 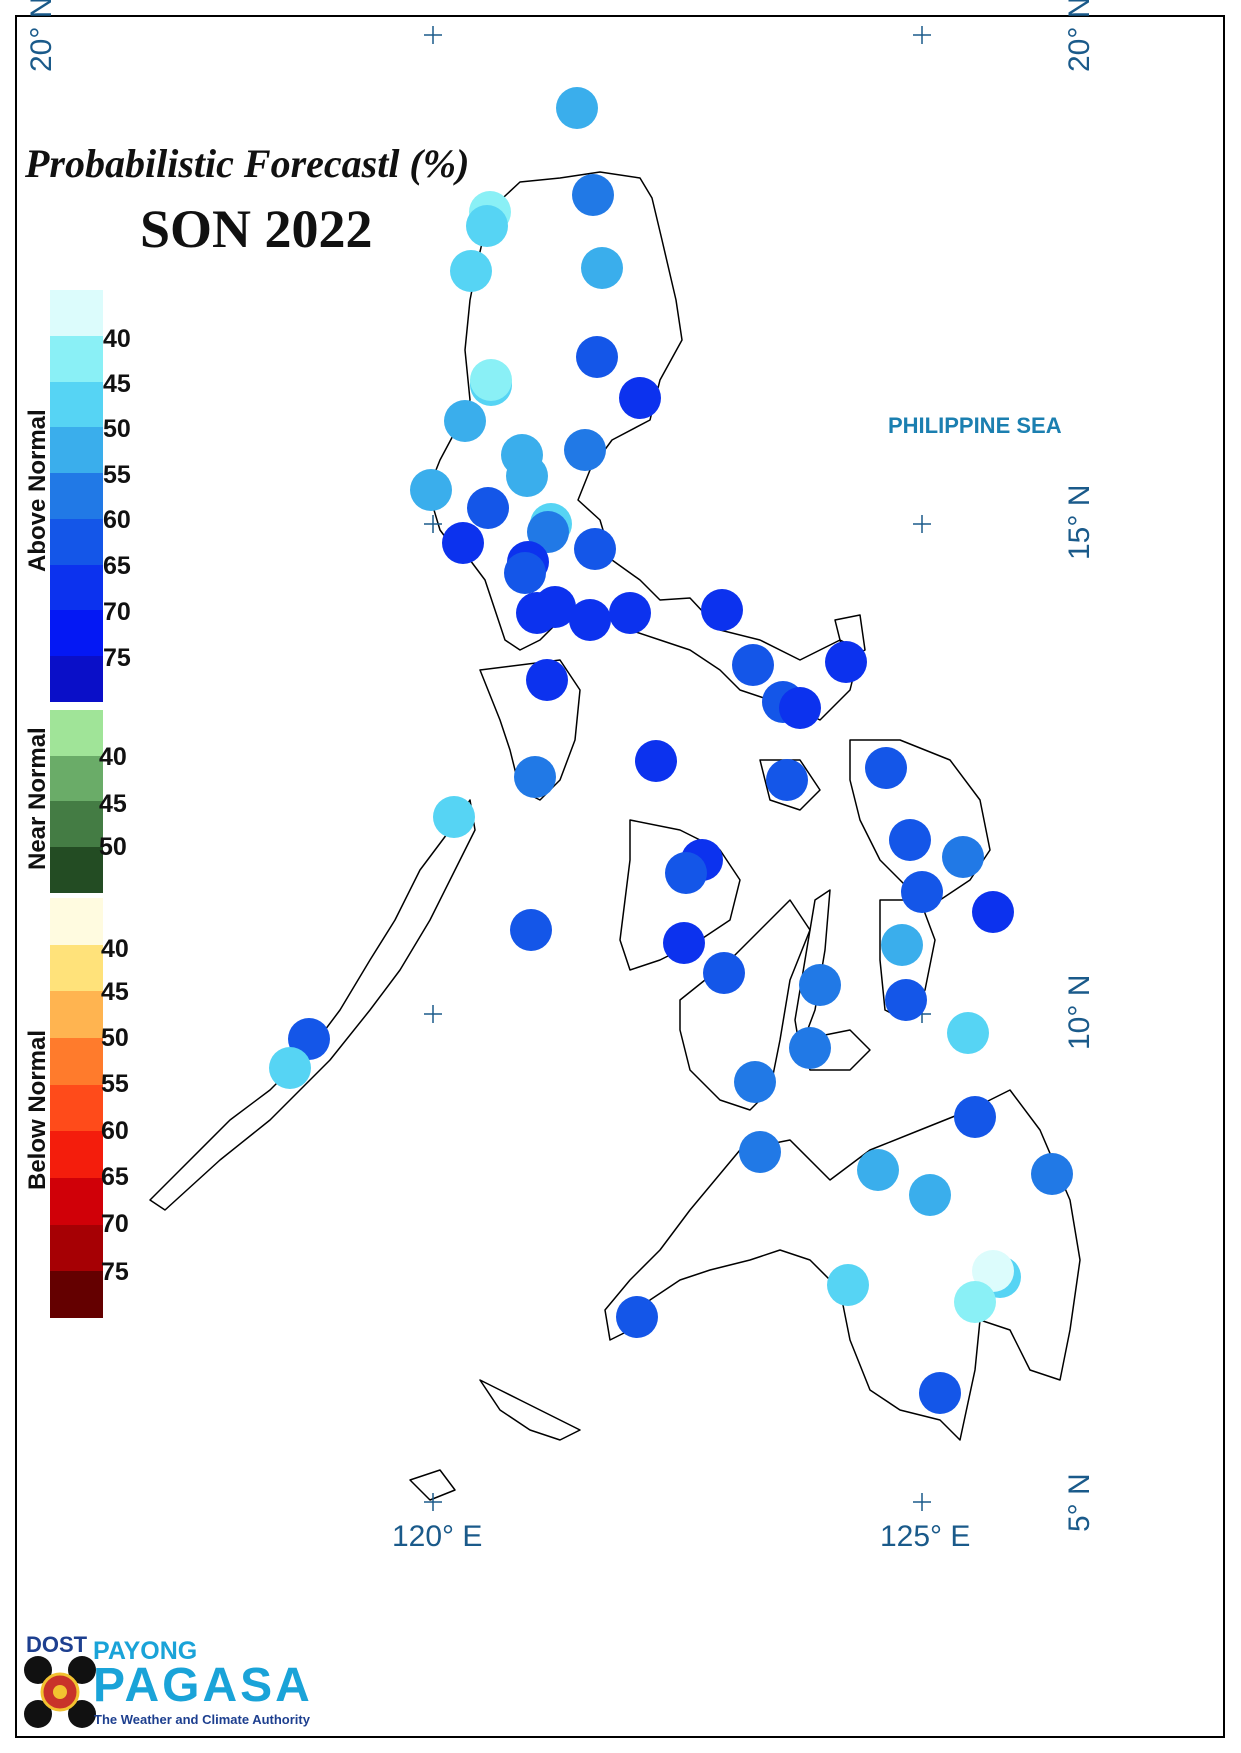 What do you see at coordinates (115, 949) in the screenshot?
I see `legend-below-label: 40` at bounding box center [115, 949].